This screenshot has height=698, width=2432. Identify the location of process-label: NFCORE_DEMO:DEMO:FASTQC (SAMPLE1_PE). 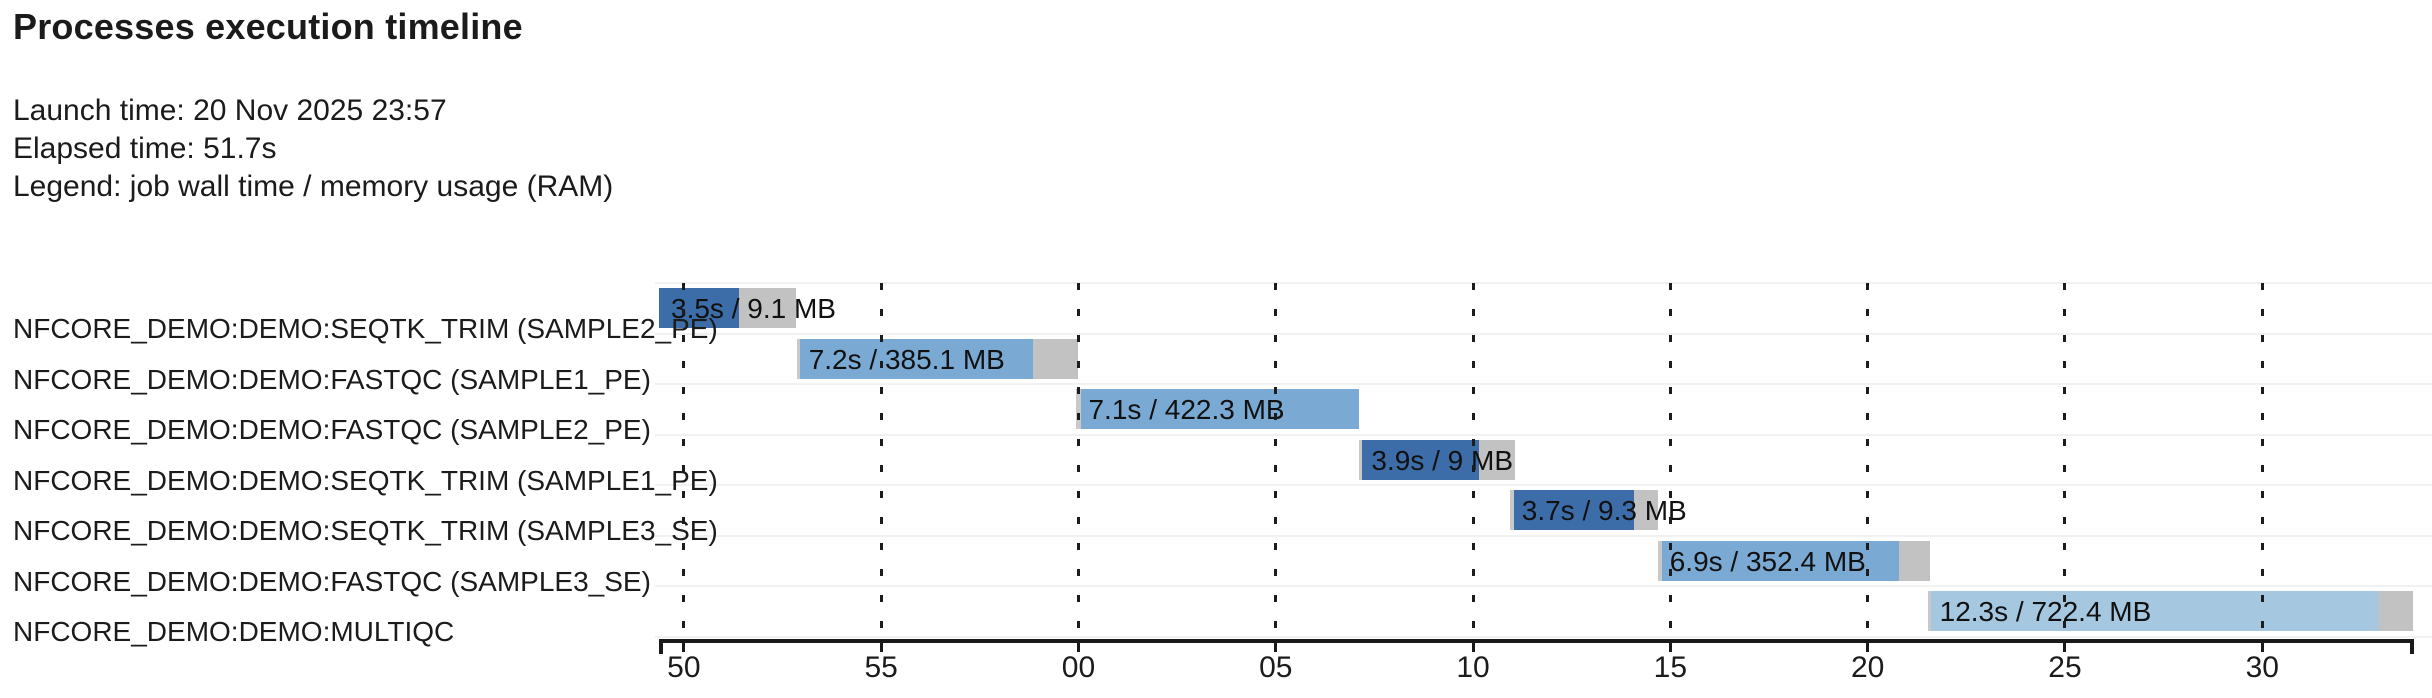
(332, 379).